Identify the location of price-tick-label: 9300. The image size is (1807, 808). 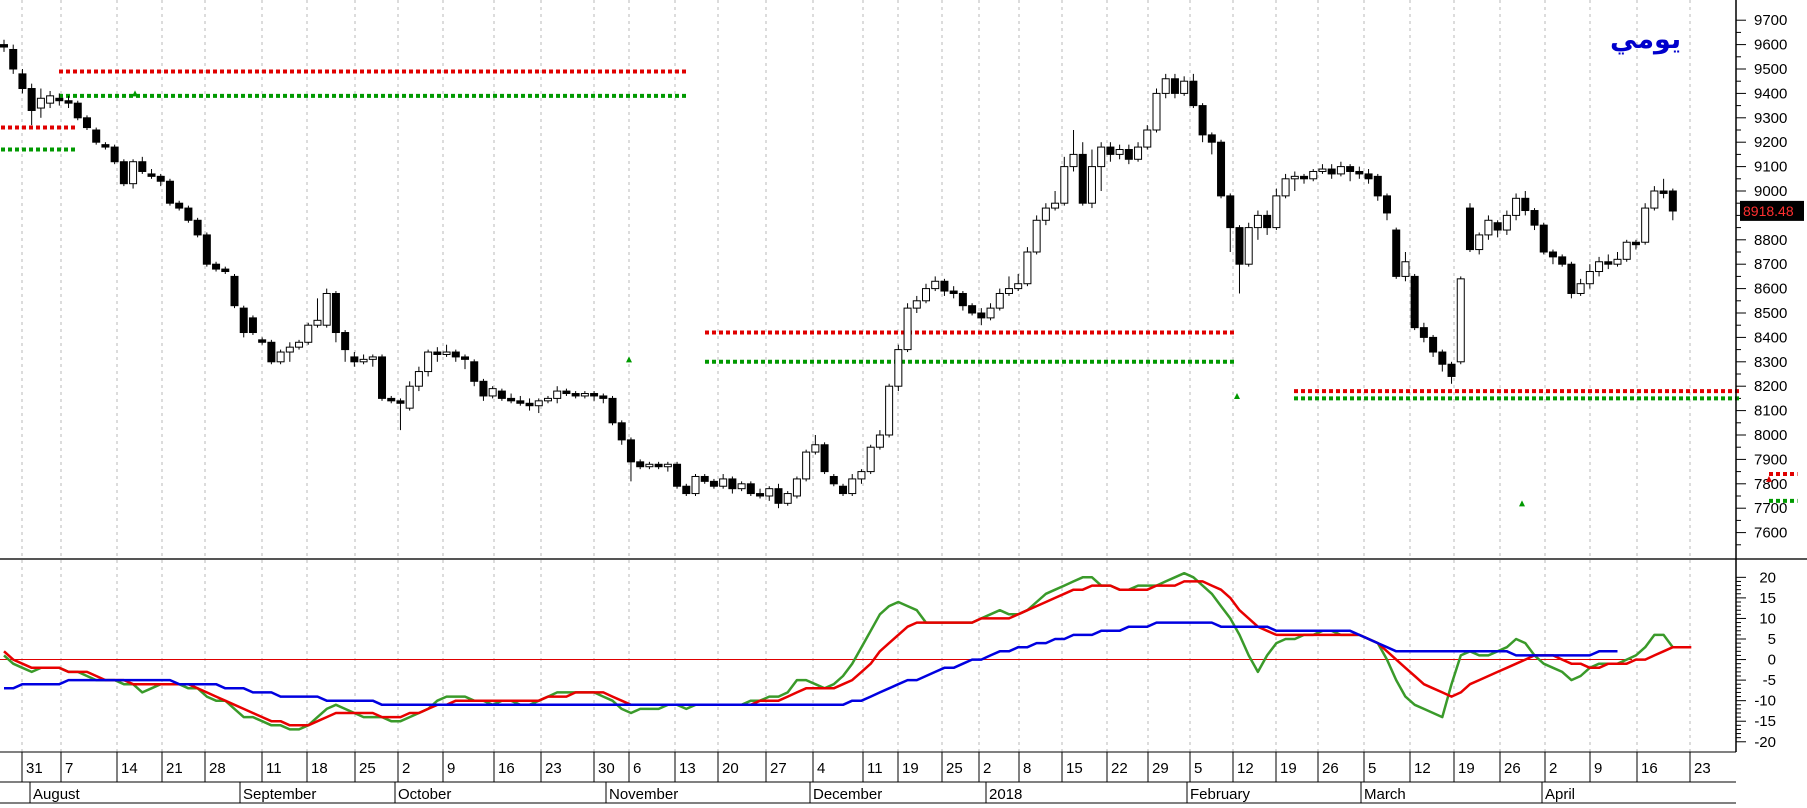
(1770, 118).